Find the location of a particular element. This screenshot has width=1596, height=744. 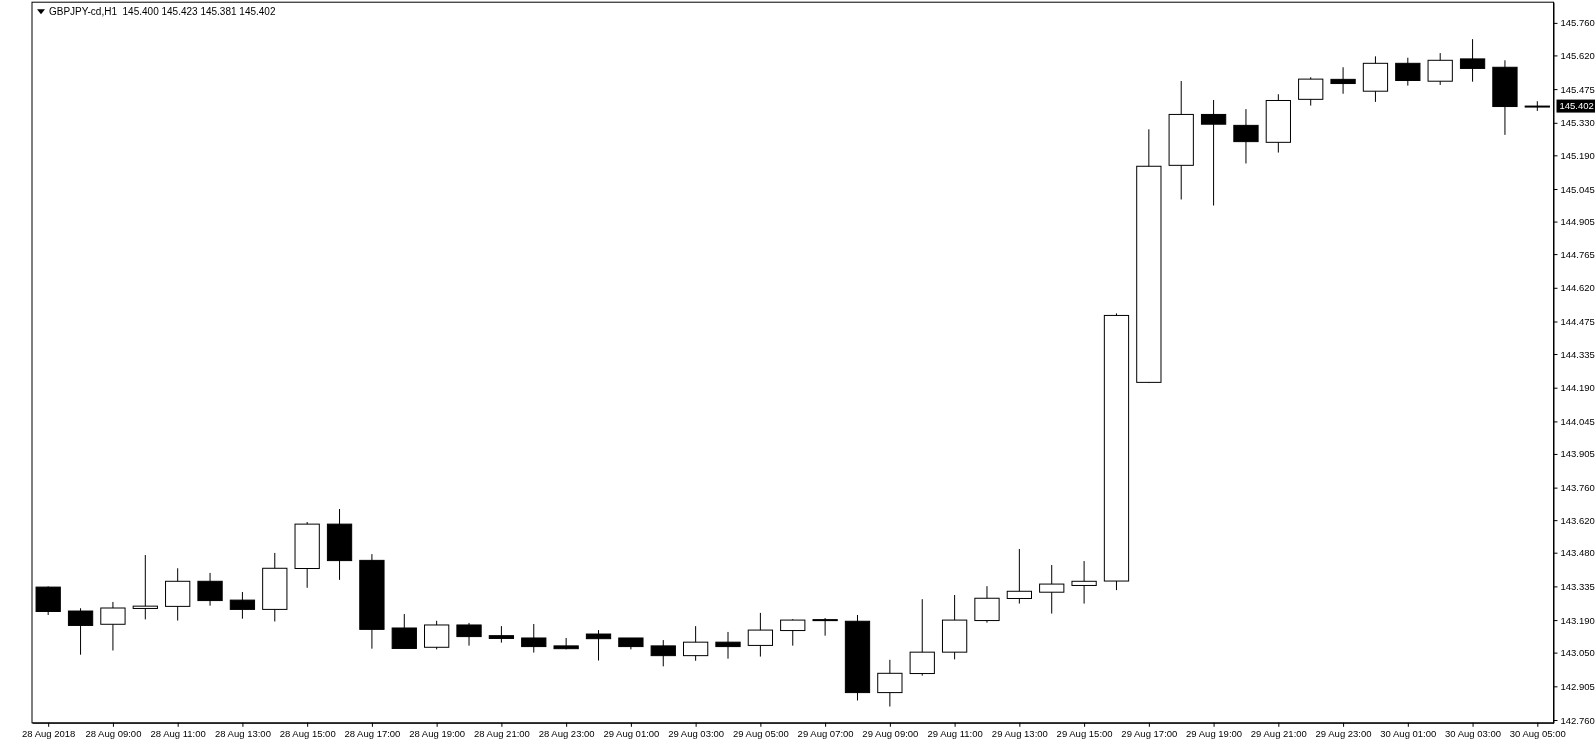

y-tick-label: 145.620 is located at coordinates (1577, 55).